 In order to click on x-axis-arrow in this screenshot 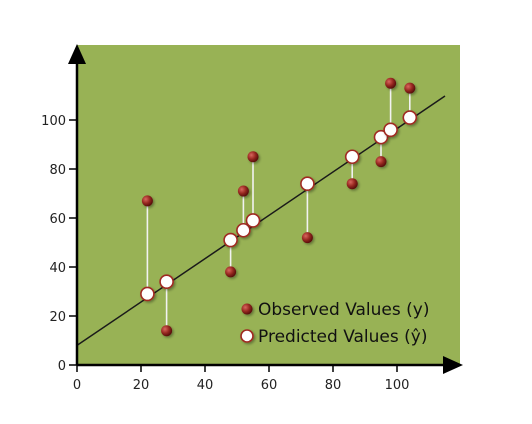, I will do `click(453, 365)`.